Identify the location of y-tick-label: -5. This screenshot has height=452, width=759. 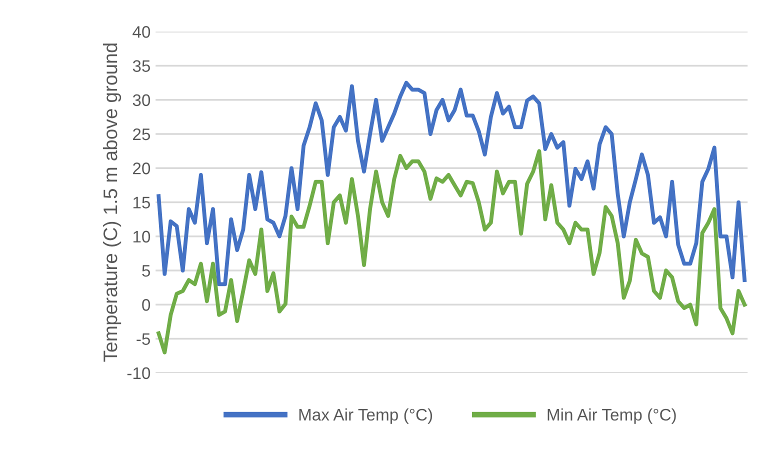
(143, 339).